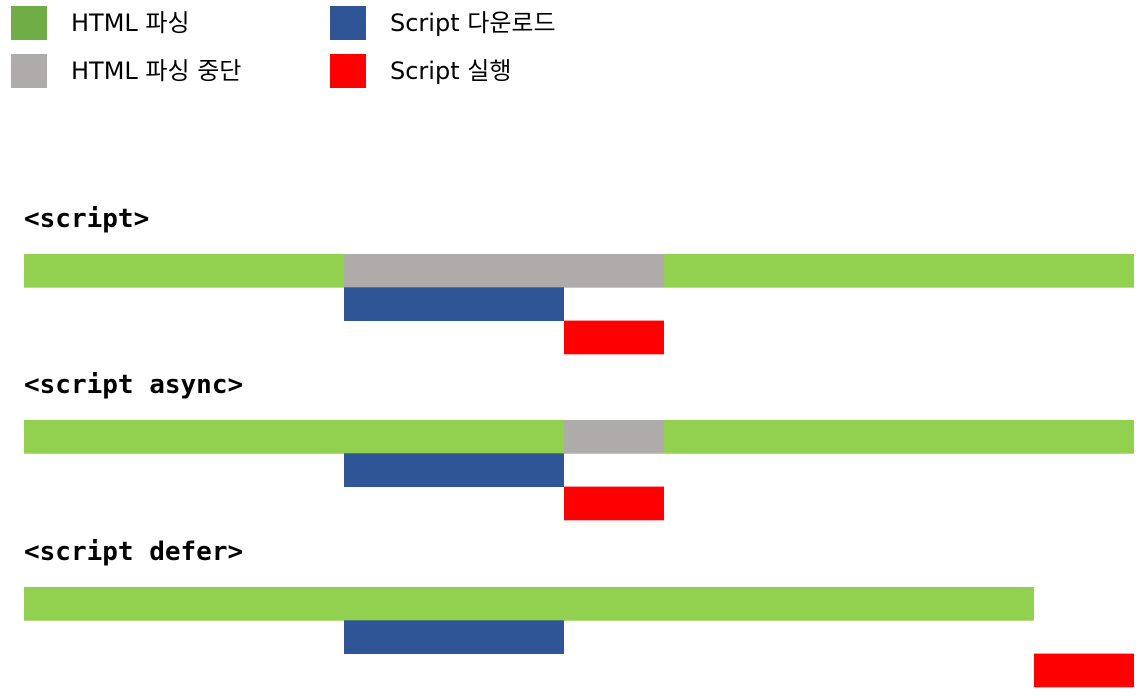  What do you see at coordinates (156, 71) in the screenshot?
I see `legend-label-html-parsing-paused: HTML 파싱 중단` at bounding box center [156, 71].